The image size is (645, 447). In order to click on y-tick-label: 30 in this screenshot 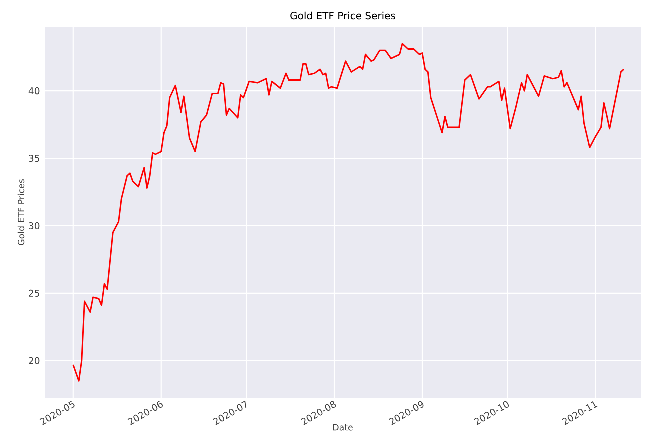, I will do `click(34, 226)`.